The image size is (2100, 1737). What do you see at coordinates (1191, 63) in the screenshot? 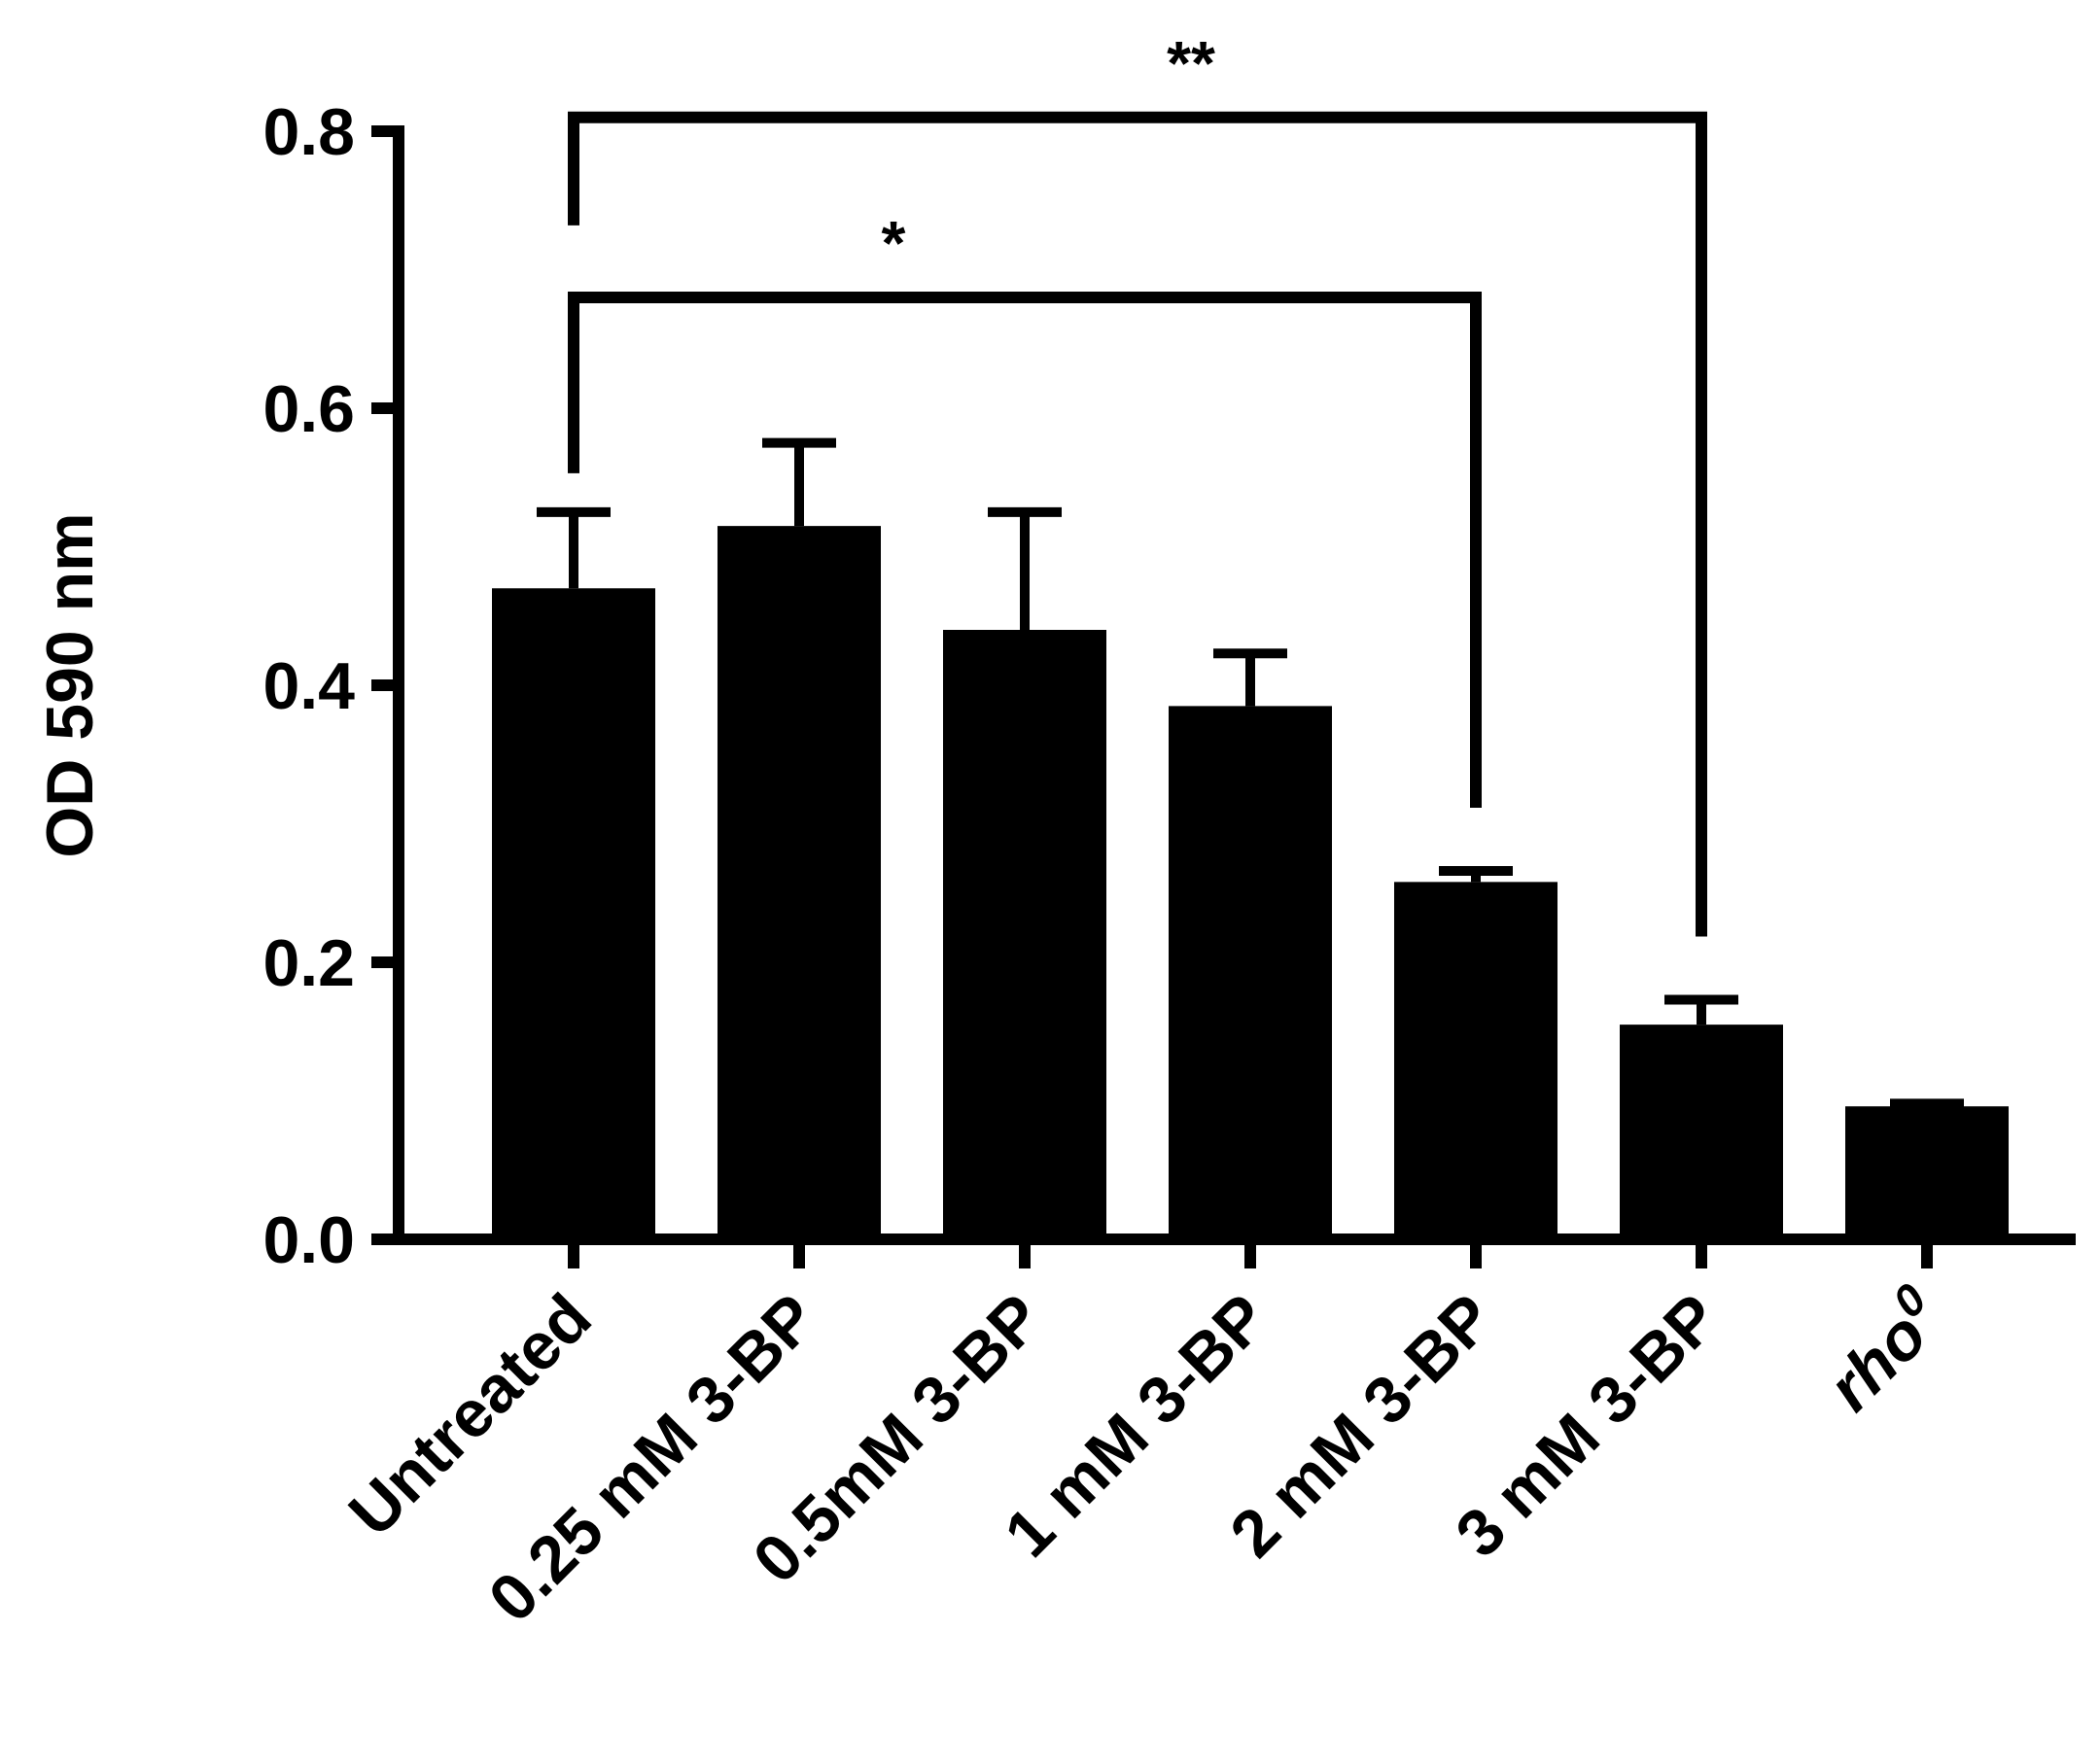
I see `significance-label: **` at bounding box center [1191, 63].